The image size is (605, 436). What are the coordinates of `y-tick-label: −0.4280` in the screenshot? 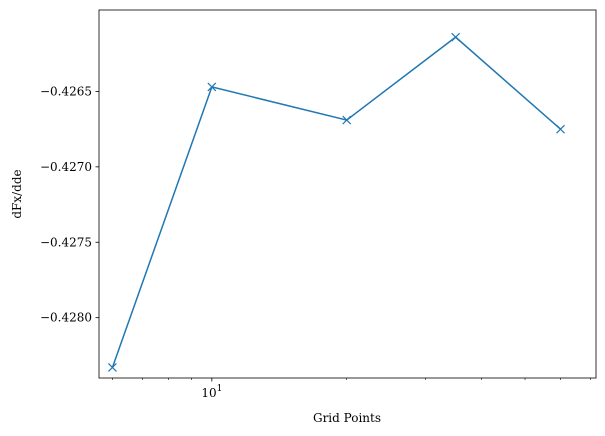 It's located at (66, 318).